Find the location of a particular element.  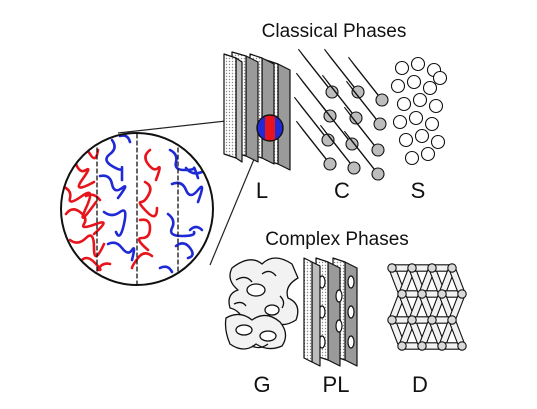

chain-block-b is located at coordinates (151, 204).